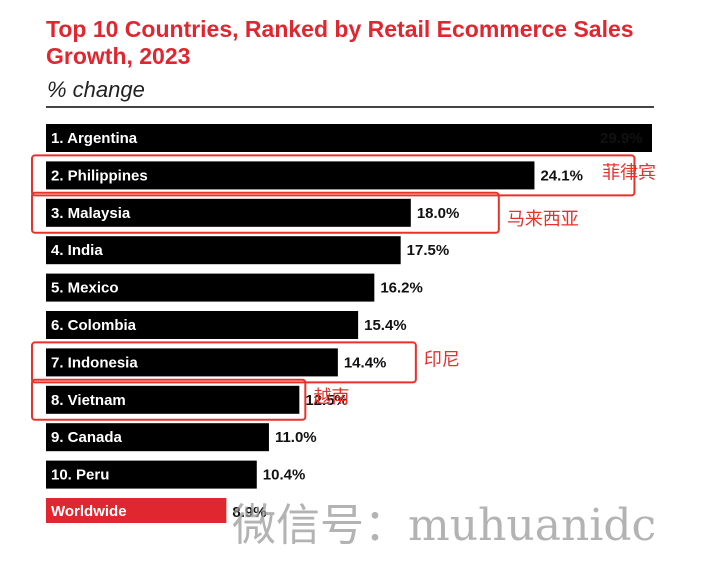 The height and width of the screenshot is (562, 702). Describe the element at coordinates (94, 138) in the screenshot. I see `category-label-0: 1. Argentina` at that location.